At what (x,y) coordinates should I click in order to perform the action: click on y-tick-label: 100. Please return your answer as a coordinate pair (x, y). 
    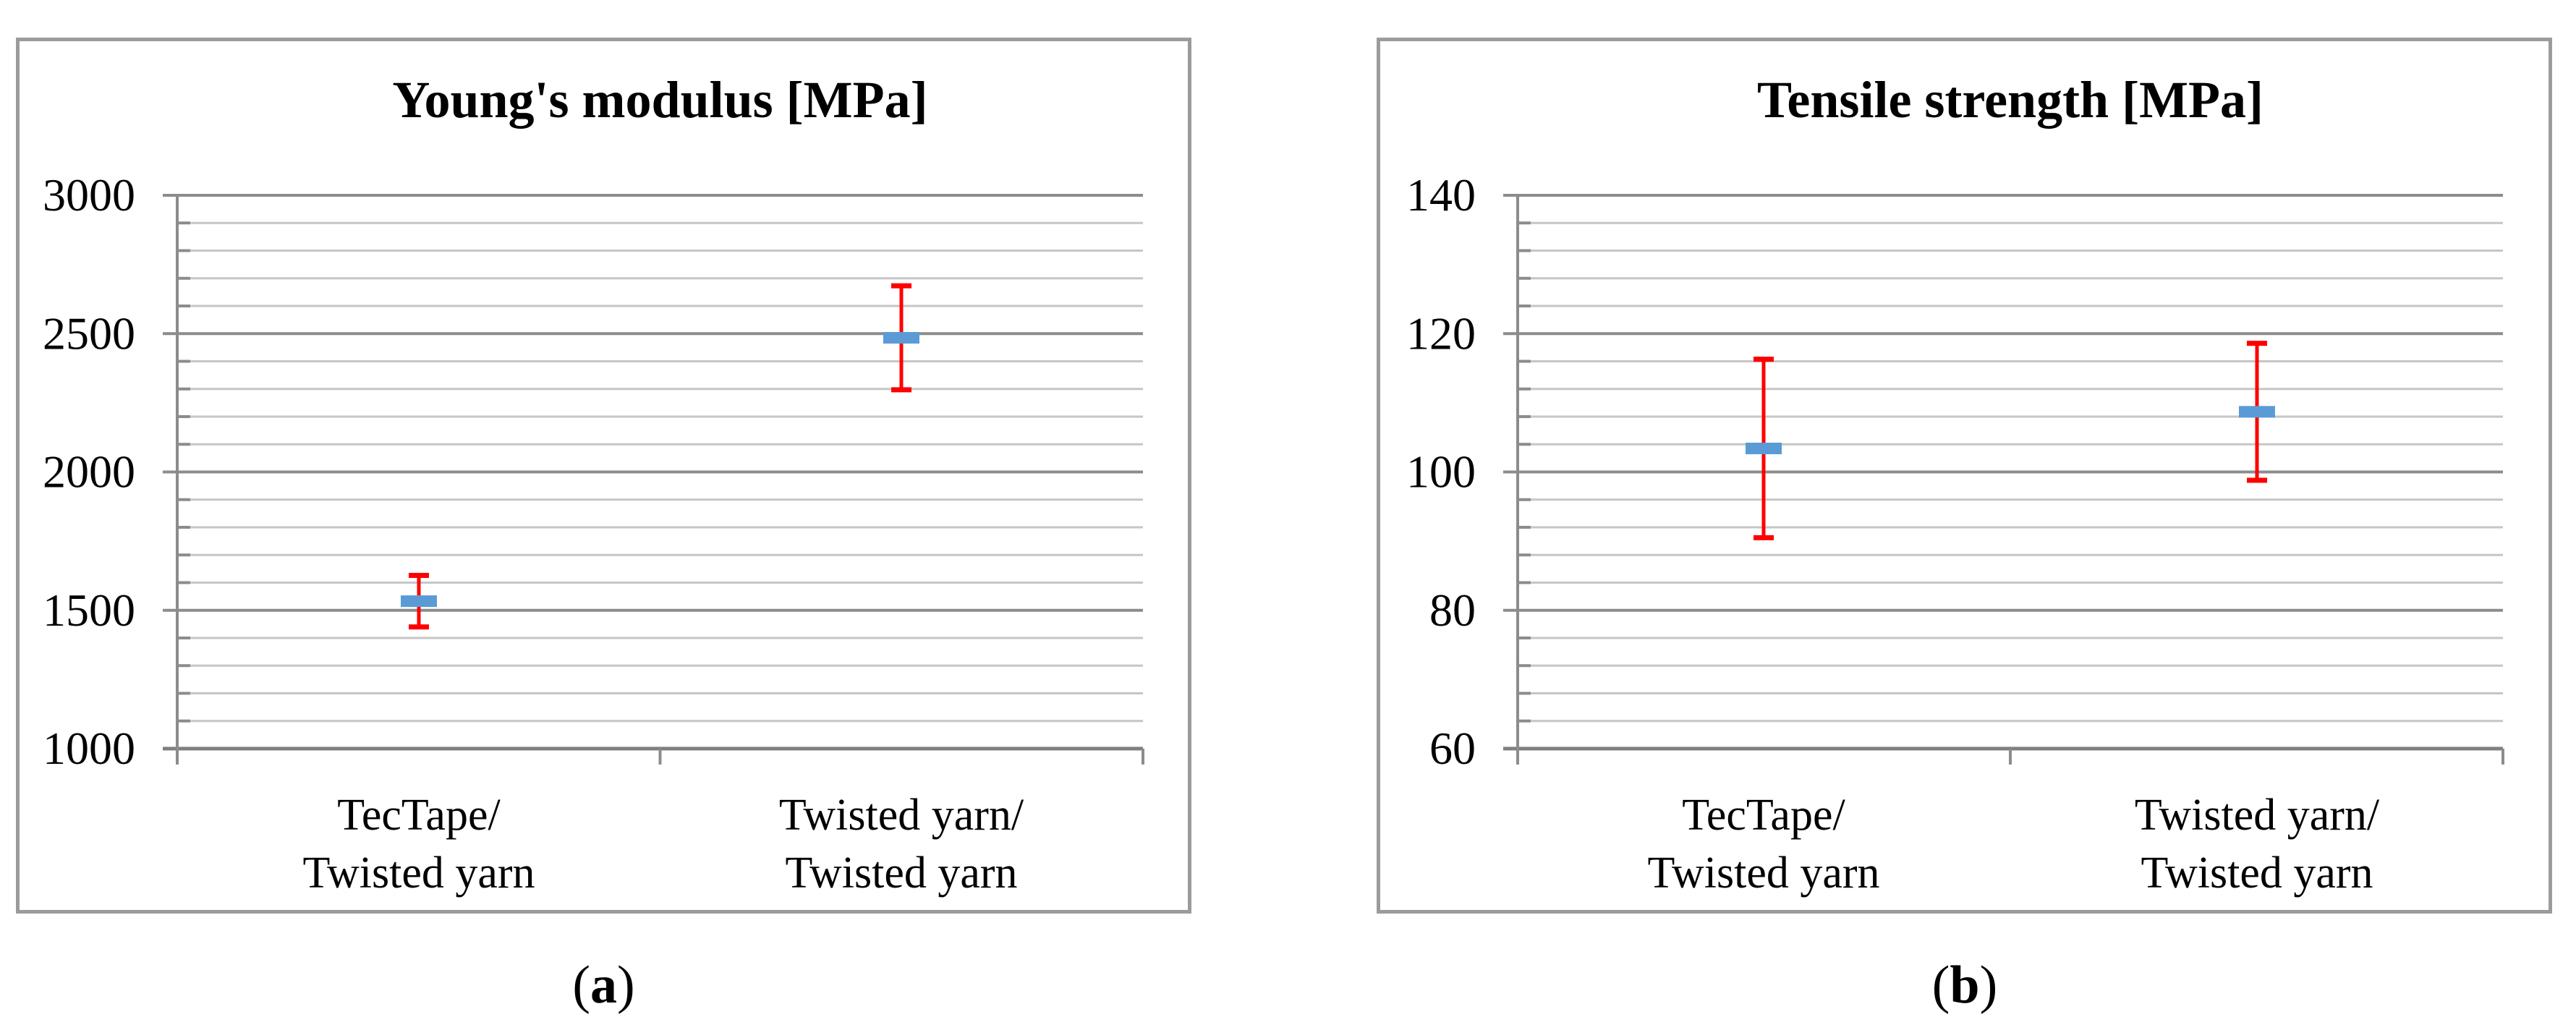
    Looking at the image, I should click on (1441, 472).